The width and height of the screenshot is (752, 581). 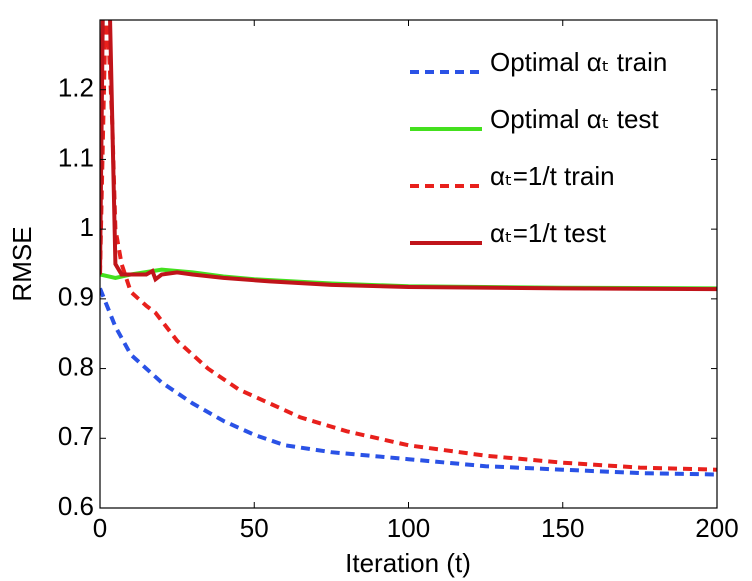 I want to click on x-tick-label: 0, so click(x=100, y=528).